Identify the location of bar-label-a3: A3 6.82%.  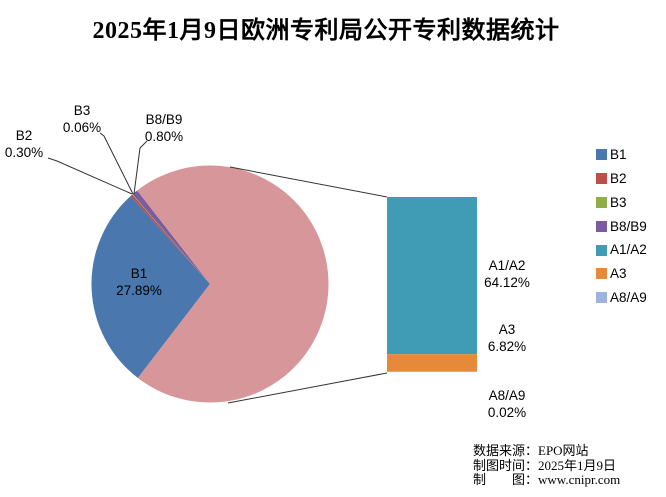
(507, 338).